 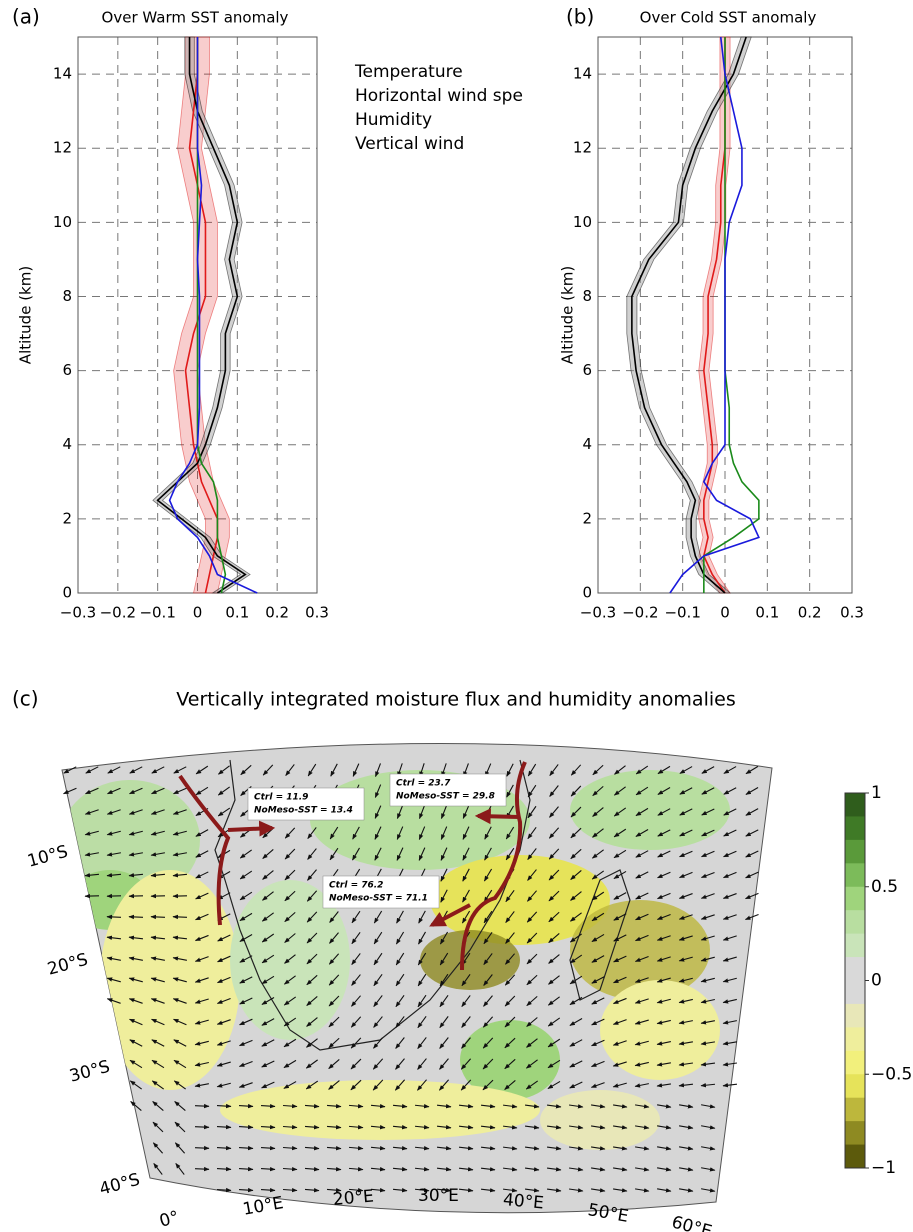 I want to click on legend-entry: Vertical wind, so click(x=409, y=144).